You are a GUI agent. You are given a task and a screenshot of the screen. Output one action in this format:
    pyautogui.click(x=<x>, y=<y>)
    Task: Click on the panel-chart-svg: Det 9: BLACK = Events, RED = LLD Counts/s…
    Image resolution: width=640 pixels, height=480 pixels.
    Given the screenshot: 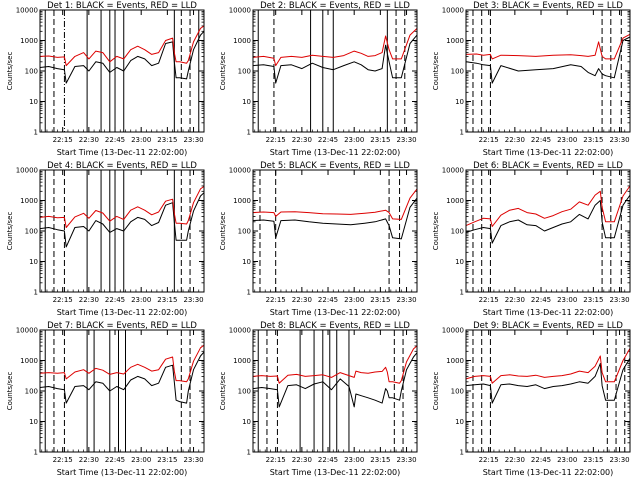 What is the action you would take?
    pyautogui.click(x=531, y=399)
    